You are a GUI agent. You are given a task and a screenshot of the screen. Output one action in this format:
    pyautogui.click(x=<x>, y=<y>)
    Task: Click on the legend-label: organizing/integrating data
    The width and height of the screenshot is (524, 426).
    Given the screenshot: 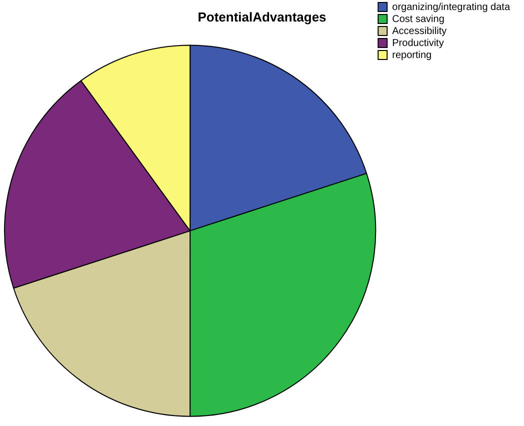 What is the action you would take?
    pyautogui.click(x=451, y=7)
    